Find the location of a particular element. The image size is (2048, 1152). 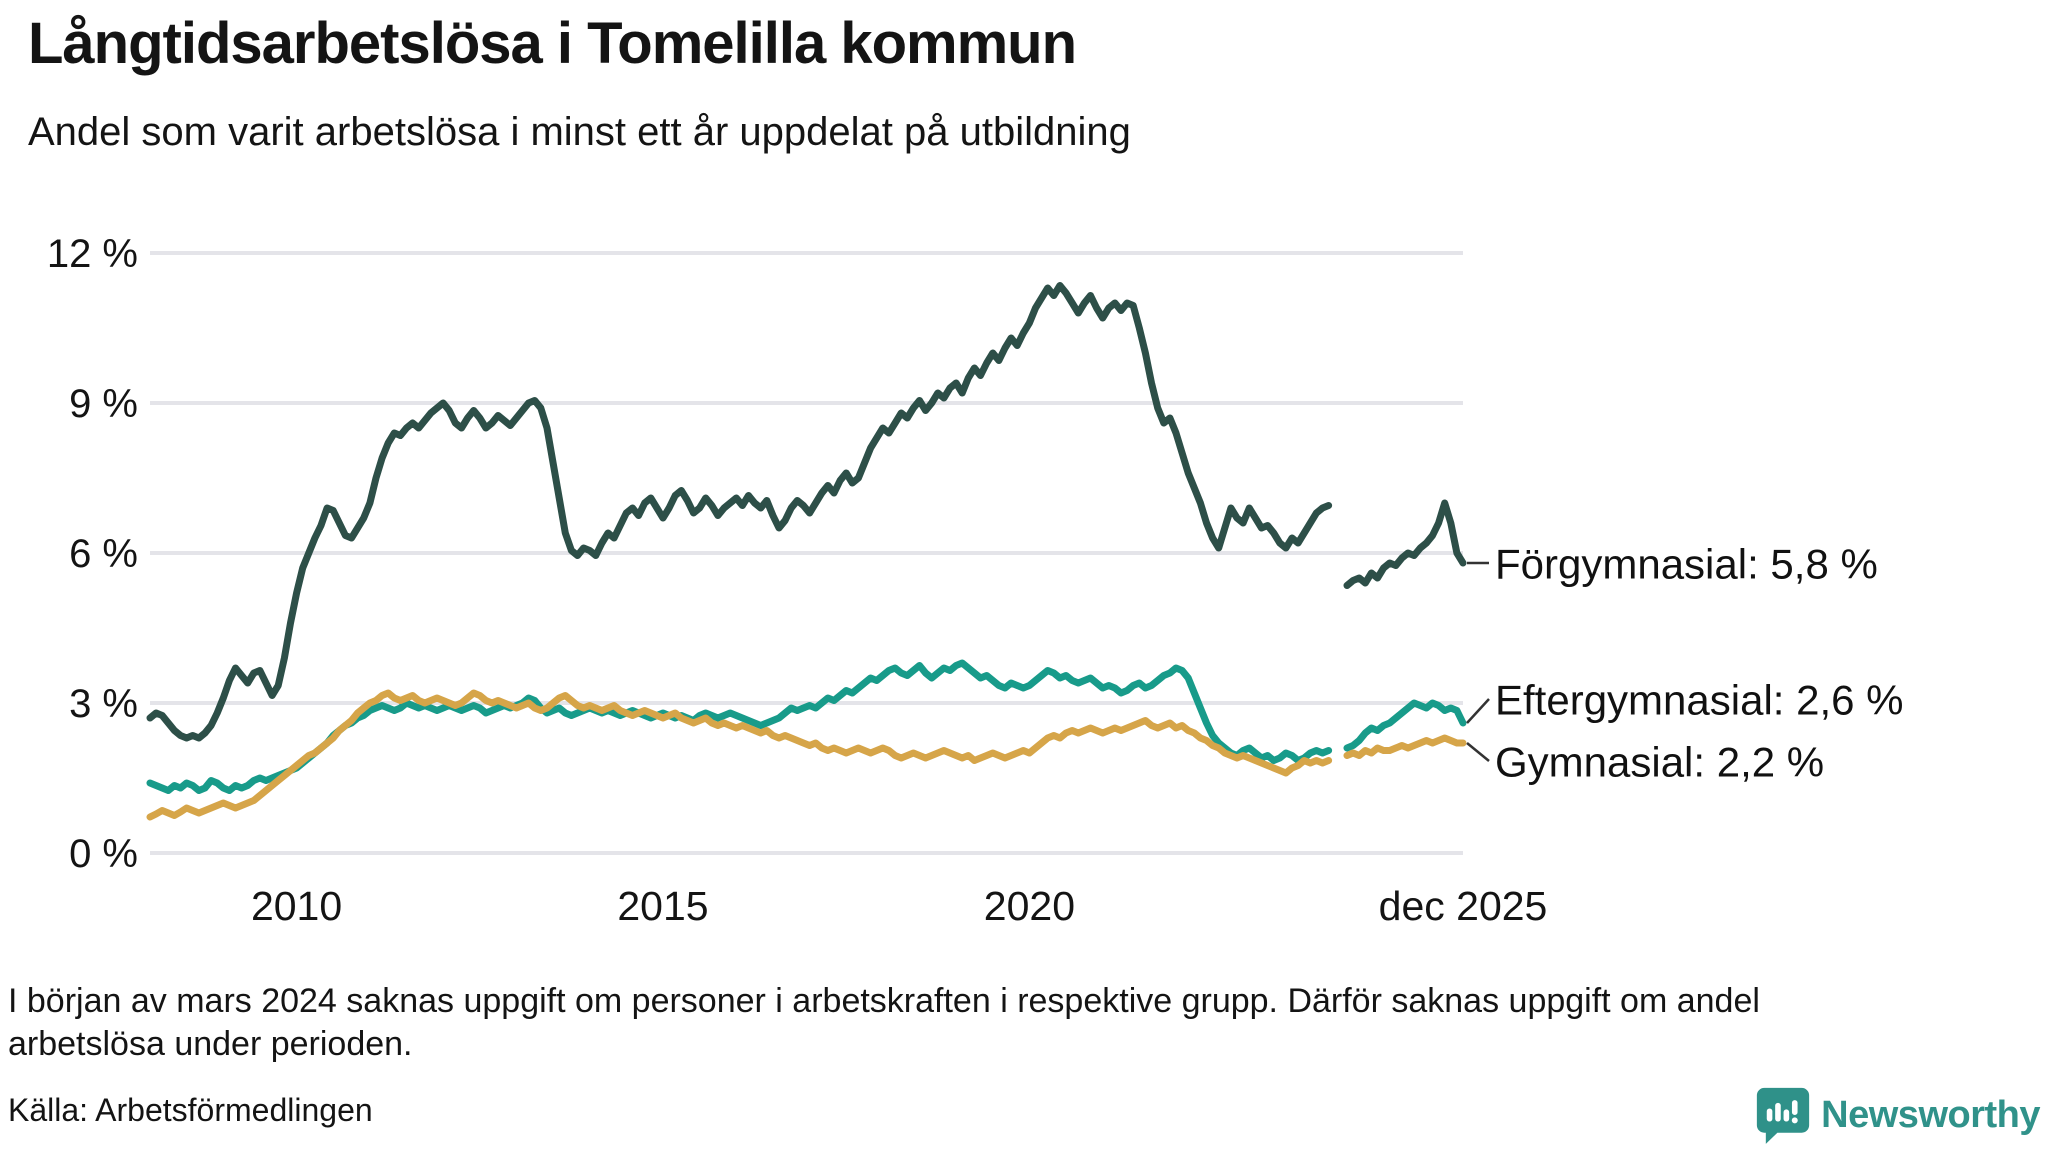

x-axis-tick-label: 2010 is located at coordinates (296, 906).